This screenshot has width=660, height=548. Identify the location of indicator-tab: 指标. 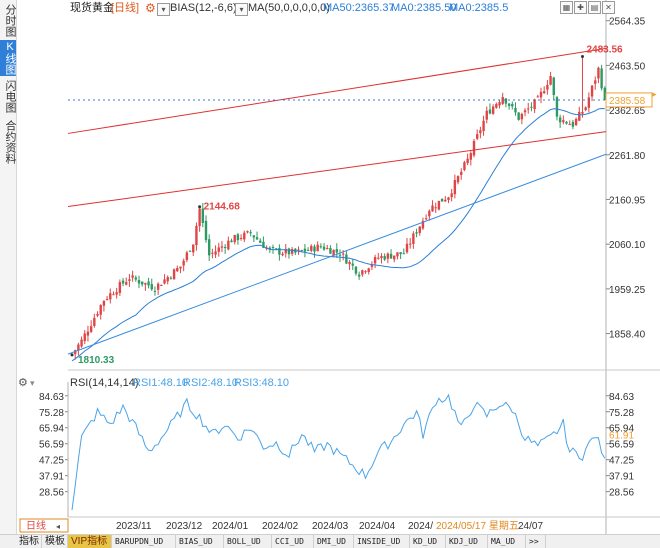
(29, 541).